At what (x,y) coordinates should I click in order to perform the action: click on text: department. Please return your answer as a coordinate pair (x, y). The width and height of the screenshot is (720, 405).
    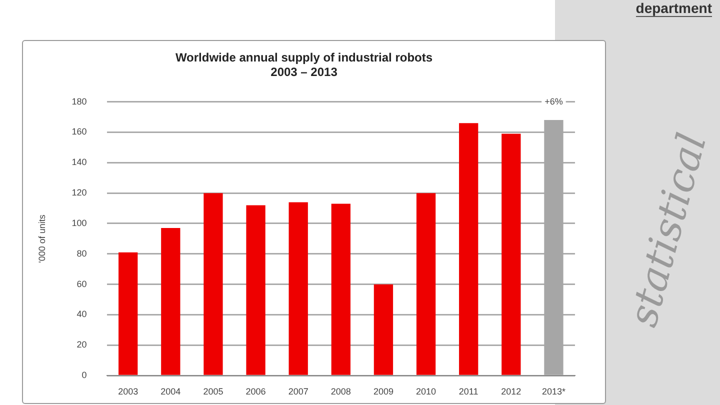
    Looking at the image, I should click on (674, 8).